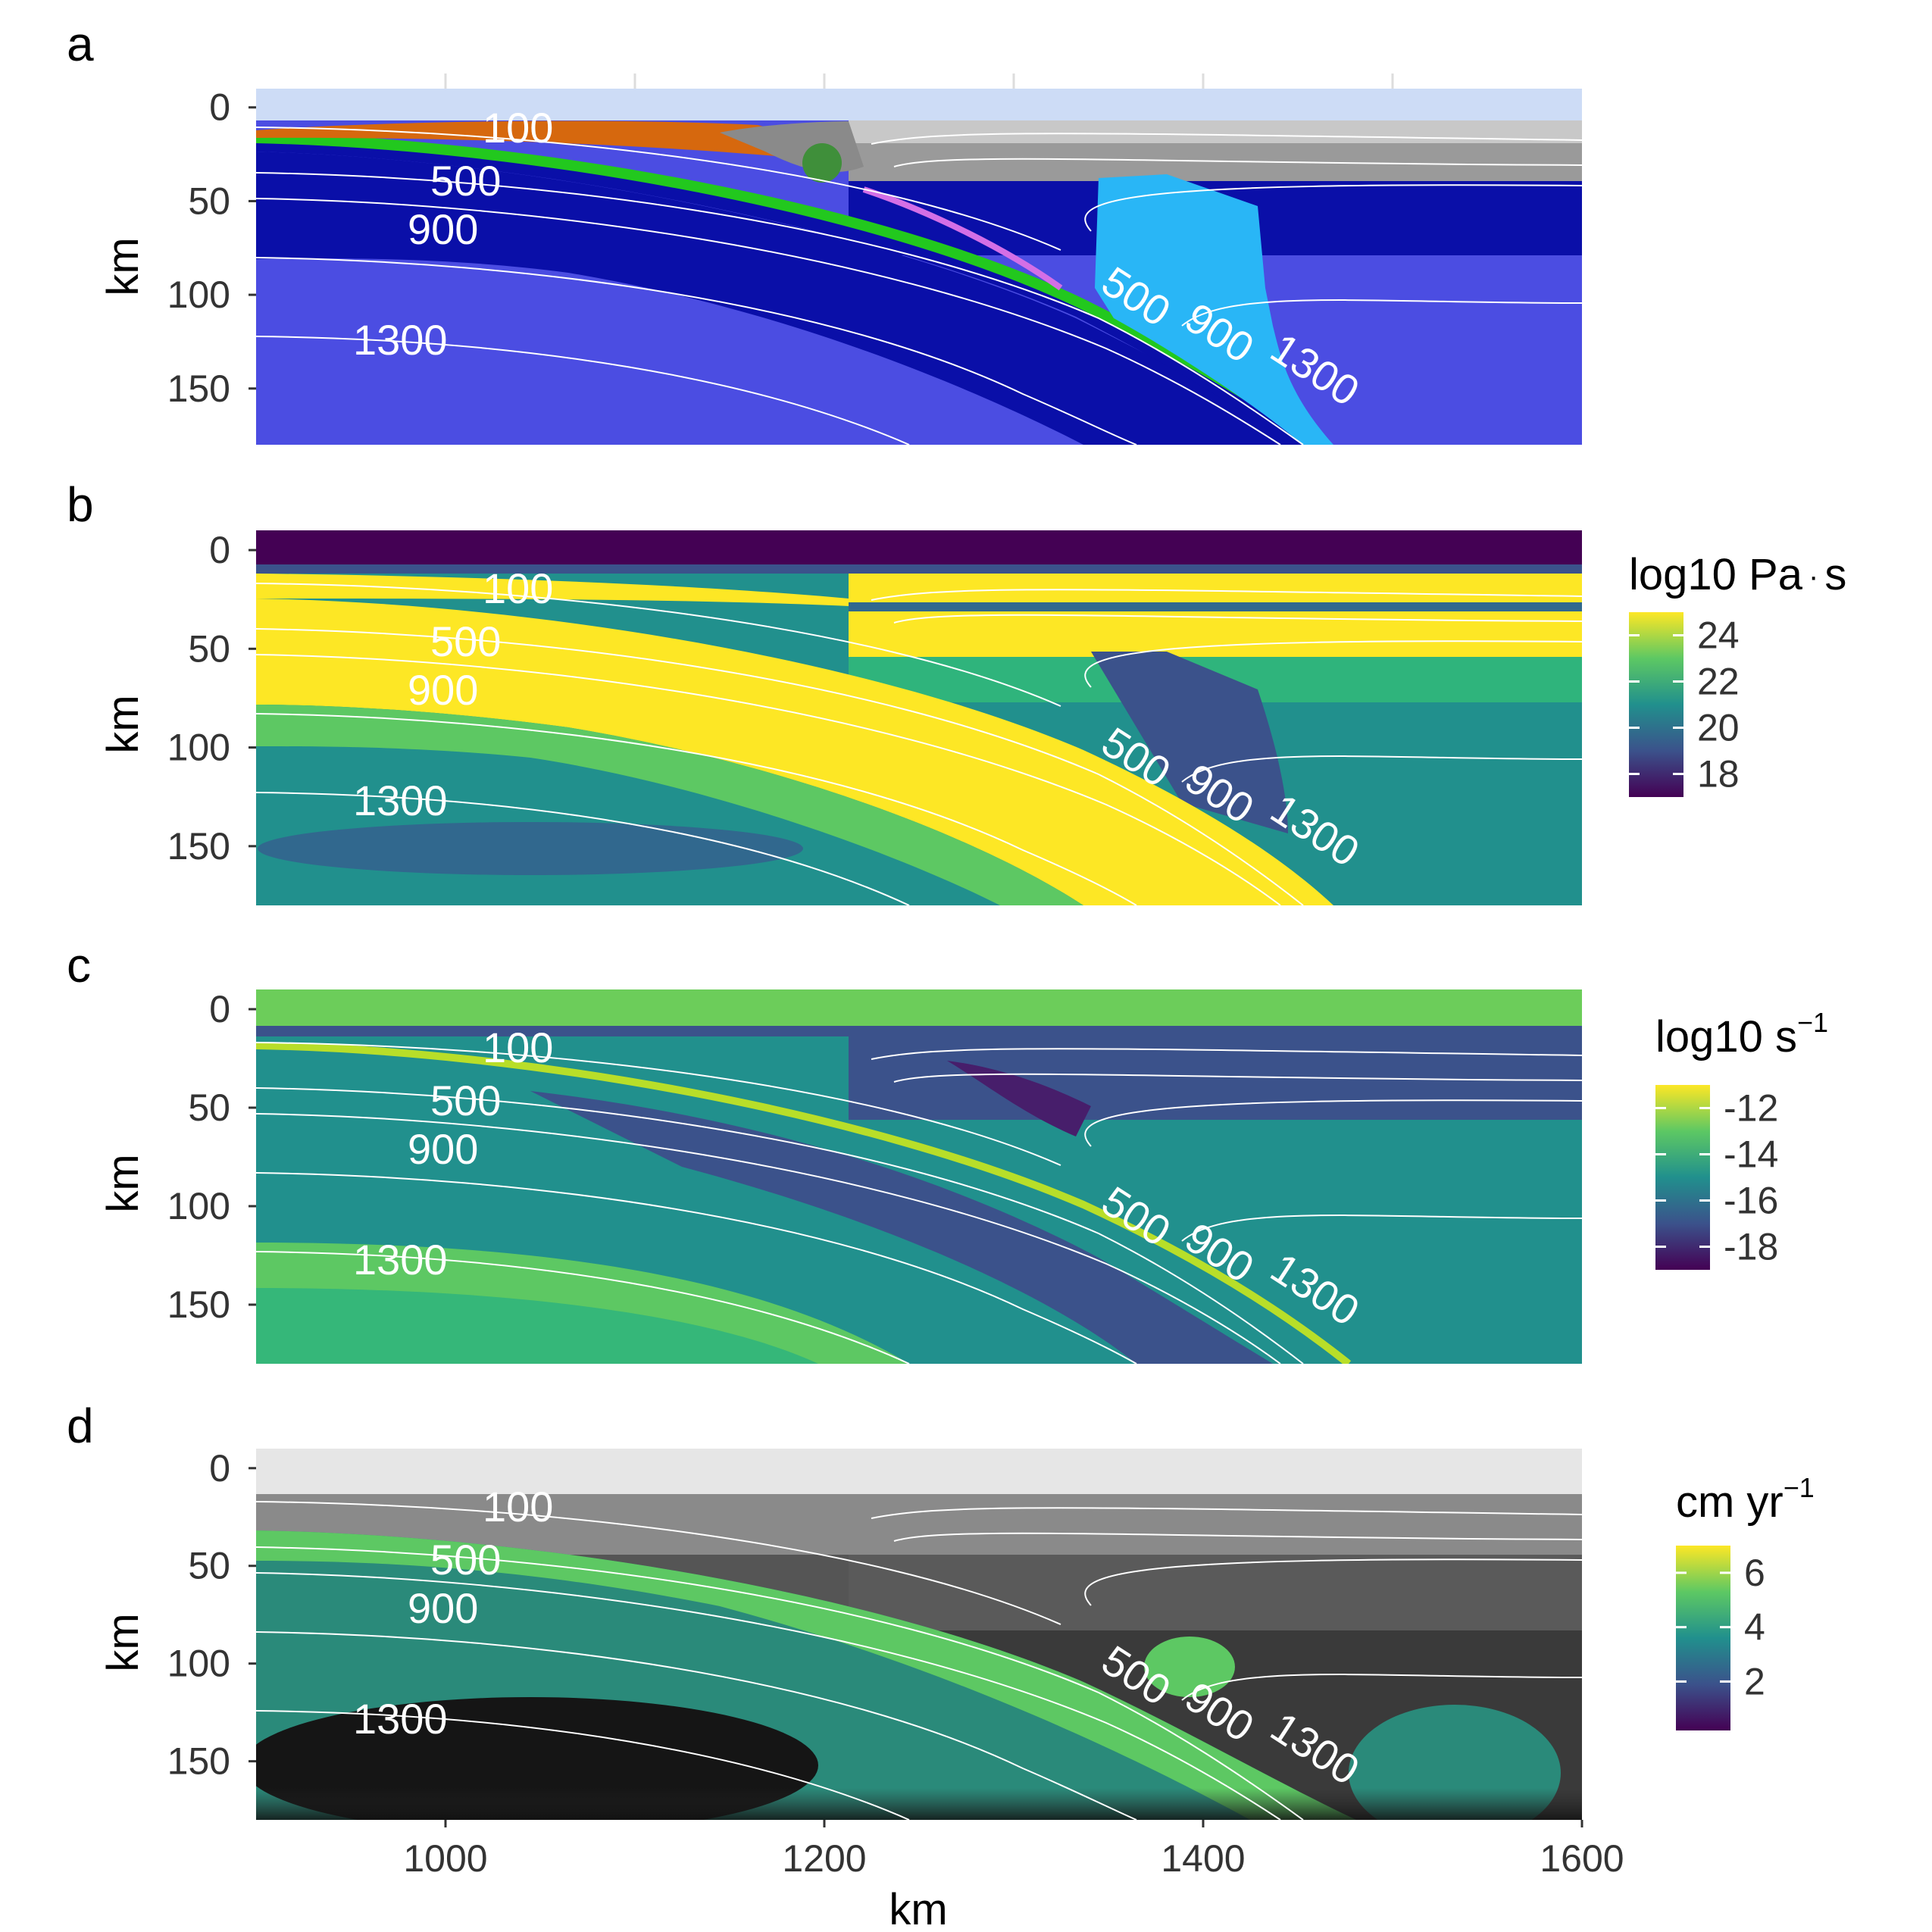 The height and width of the screenshot is (1932, 1932). I want to click on panel-d-y-tick-label: 0, so click(220, 1469).